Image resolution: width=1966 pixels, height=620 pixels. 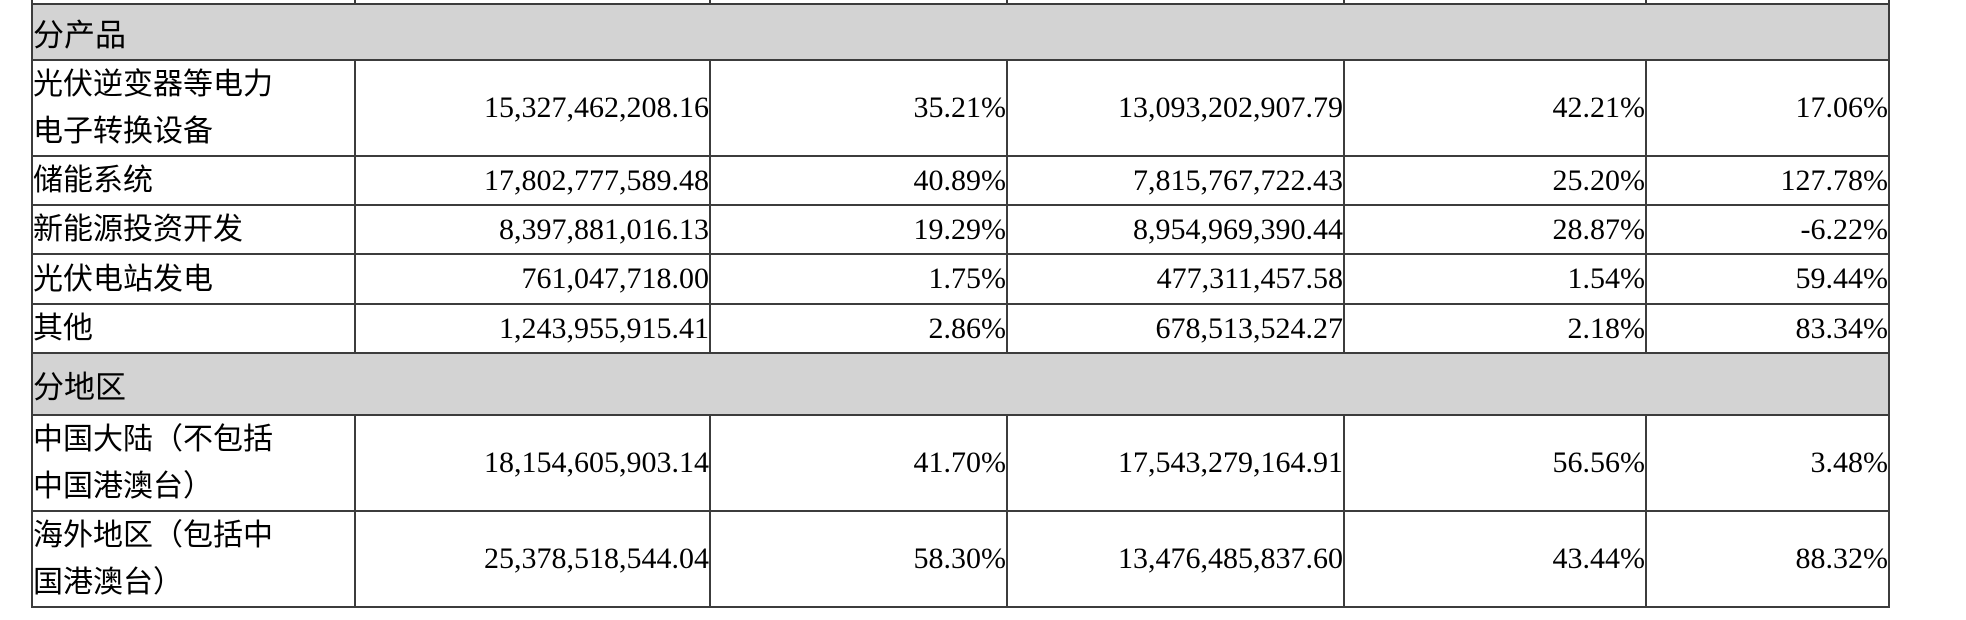 What do you see at coordinates (193, 229) in the screenshot?
I see `cell-product-name: 新能源投资开发` at bounding box center [193, 229].